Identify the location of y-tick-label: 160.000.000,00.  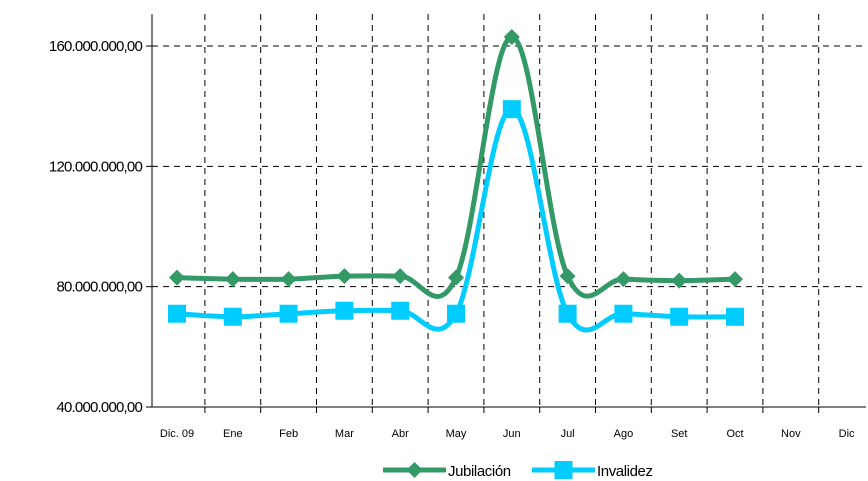
(96, 46).